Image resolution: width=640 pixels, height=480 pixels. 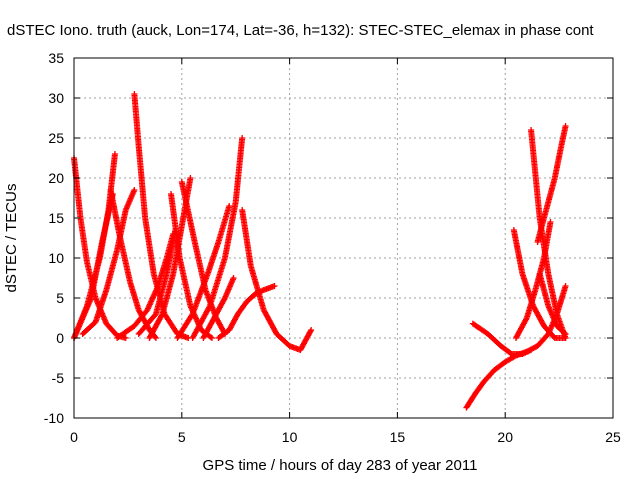 What do you see at coordinates (60, 338) in the screenshot?
I see `y-tick-label: 0` at bounding box center [60, 338].